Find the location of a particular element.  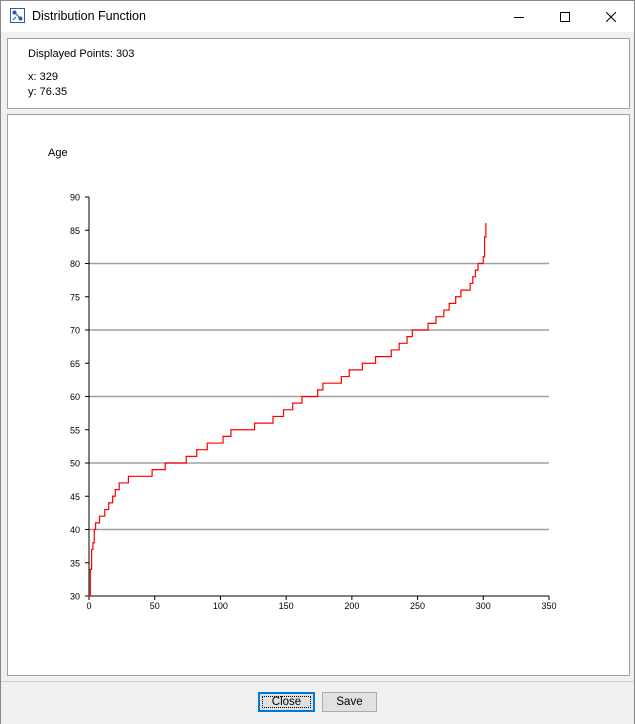

x-tick-label-100: 100 is located at coordinates (220, 606).